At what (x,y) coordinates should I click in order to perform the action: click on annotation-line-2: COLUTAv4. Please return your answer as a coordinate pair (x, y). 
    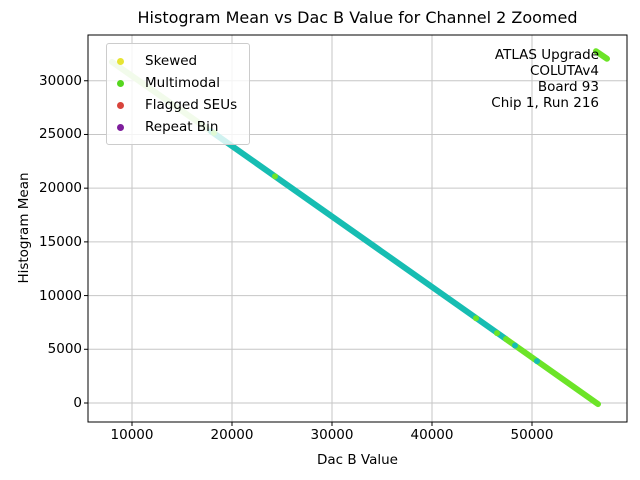
    Looking at the image, I should click on (564, 71).